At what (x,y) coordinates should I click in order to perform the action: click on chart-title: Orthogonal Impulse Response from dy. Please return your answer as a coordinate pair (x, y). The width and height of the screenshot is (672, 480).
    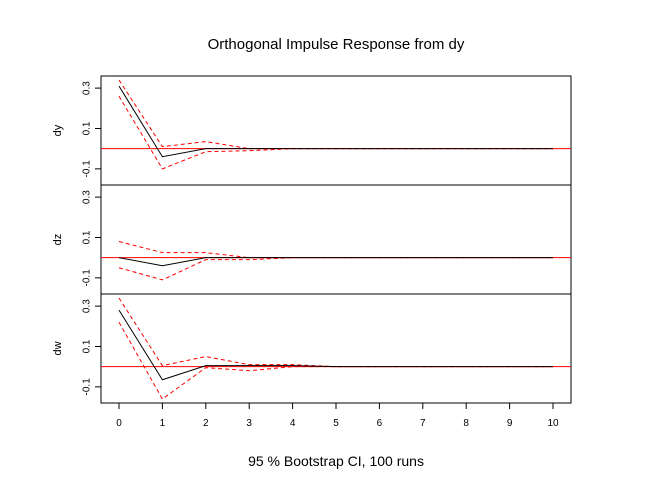
    Looking at the image, I should click on (336, 44).